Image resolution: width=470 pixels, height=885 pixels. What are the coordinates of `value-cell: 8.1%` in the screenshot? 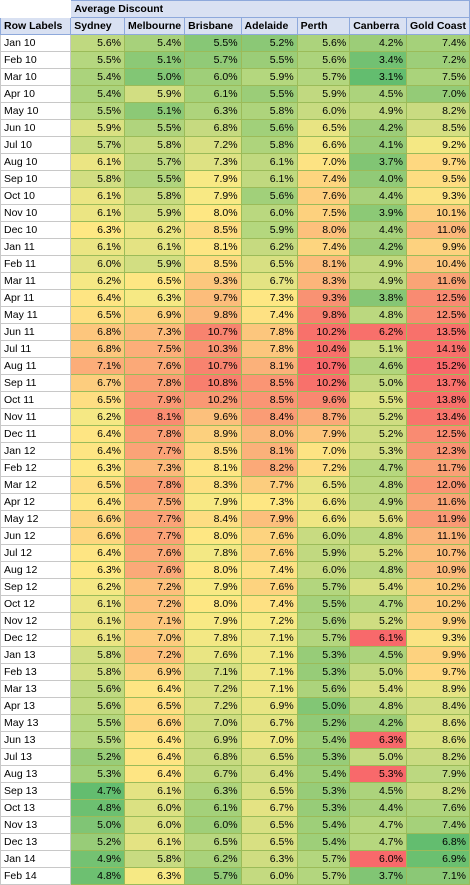 It's located at (213, 247).